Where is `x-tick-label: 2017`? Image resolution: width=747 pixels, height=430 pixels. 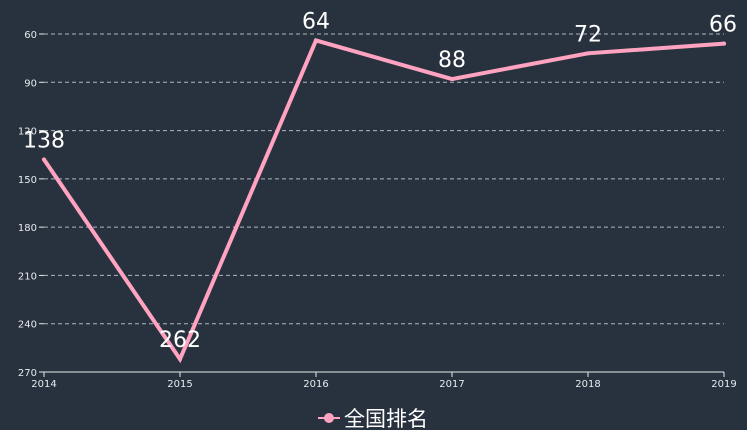 x-tick-label: 2017 is located at coordinates (451, 384).